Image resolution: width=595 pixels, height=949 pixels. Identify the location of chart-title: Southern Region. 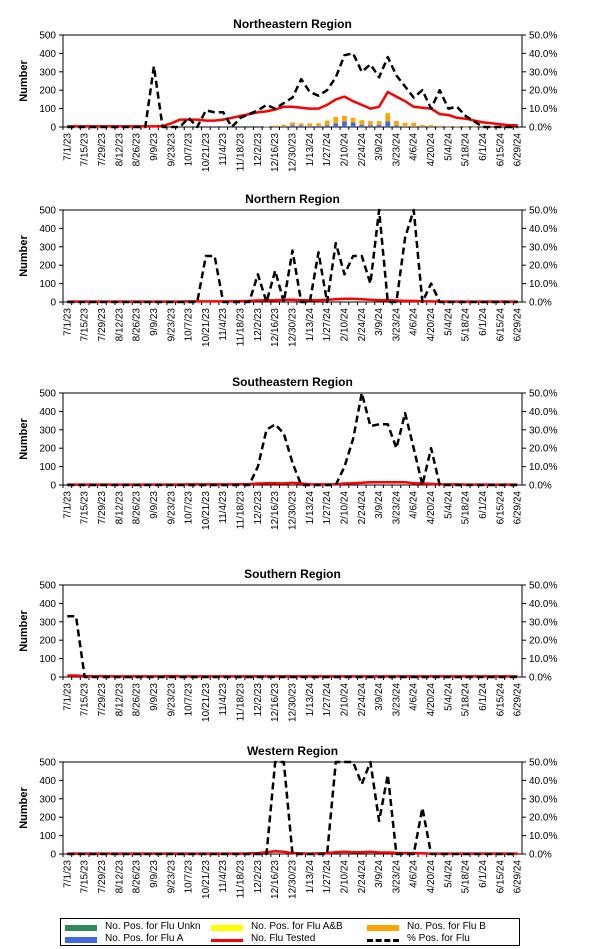
(292, 574).